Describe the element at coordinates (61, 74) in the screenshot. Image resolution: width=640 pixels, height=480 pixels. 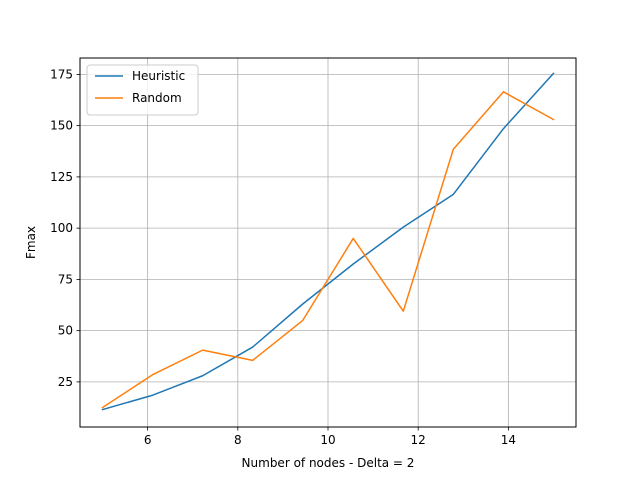
I see `y-tick-label: 175` at that location.